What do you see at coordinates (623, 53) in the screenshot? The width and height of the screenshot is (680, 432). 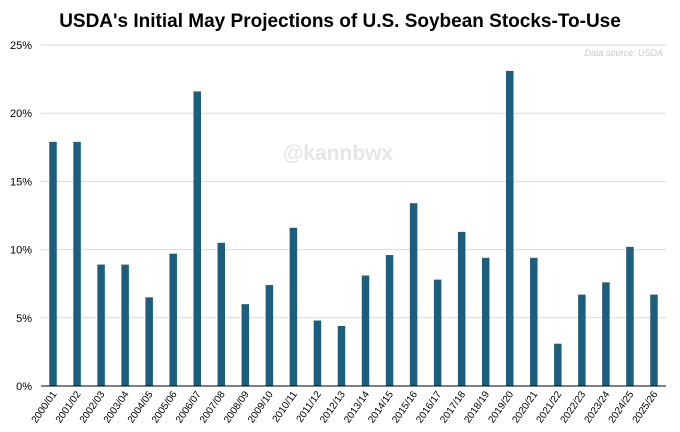 I see `source-note: Data source: USDA` at bounding box center [623, 53].